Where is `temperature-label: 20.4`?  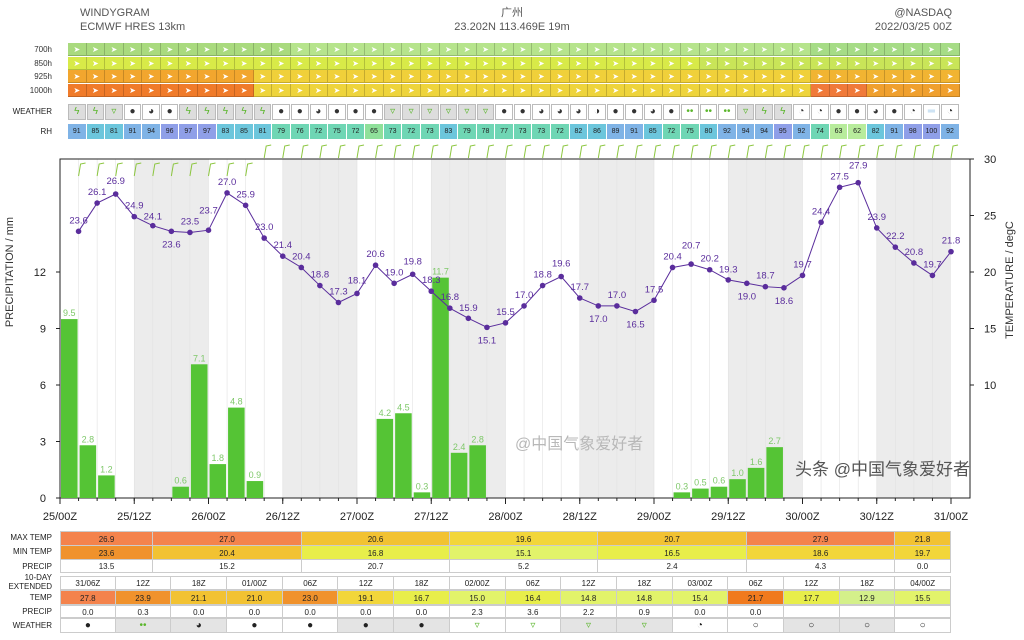 temperature-label: 20.4 is located at coordinates (301, 256).